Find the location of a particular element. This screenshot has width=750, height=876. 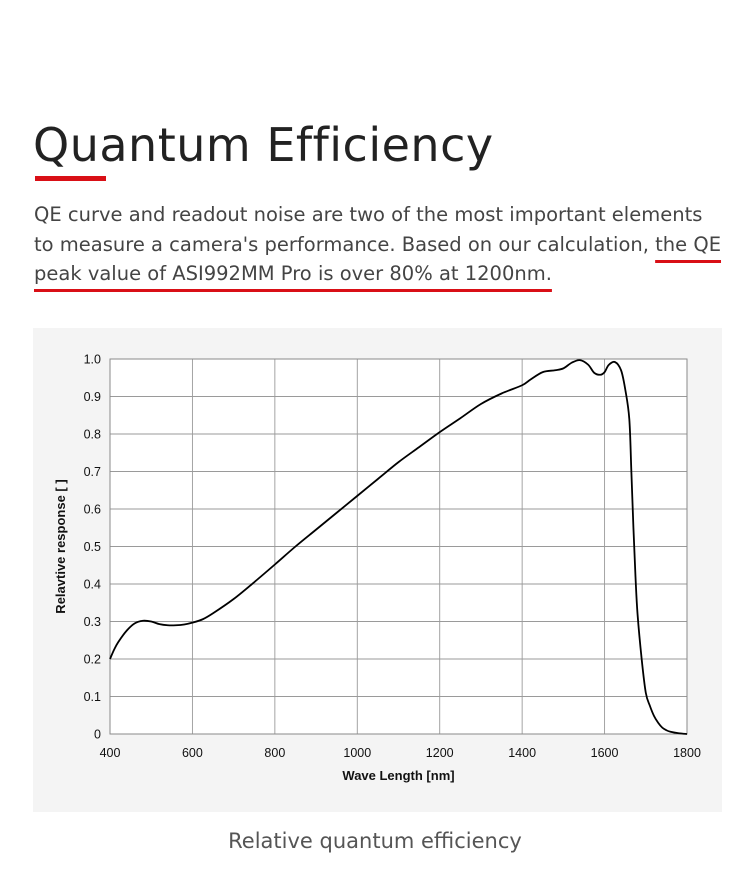

x-tick-label: 1400 is located at coordinates (522, 753).